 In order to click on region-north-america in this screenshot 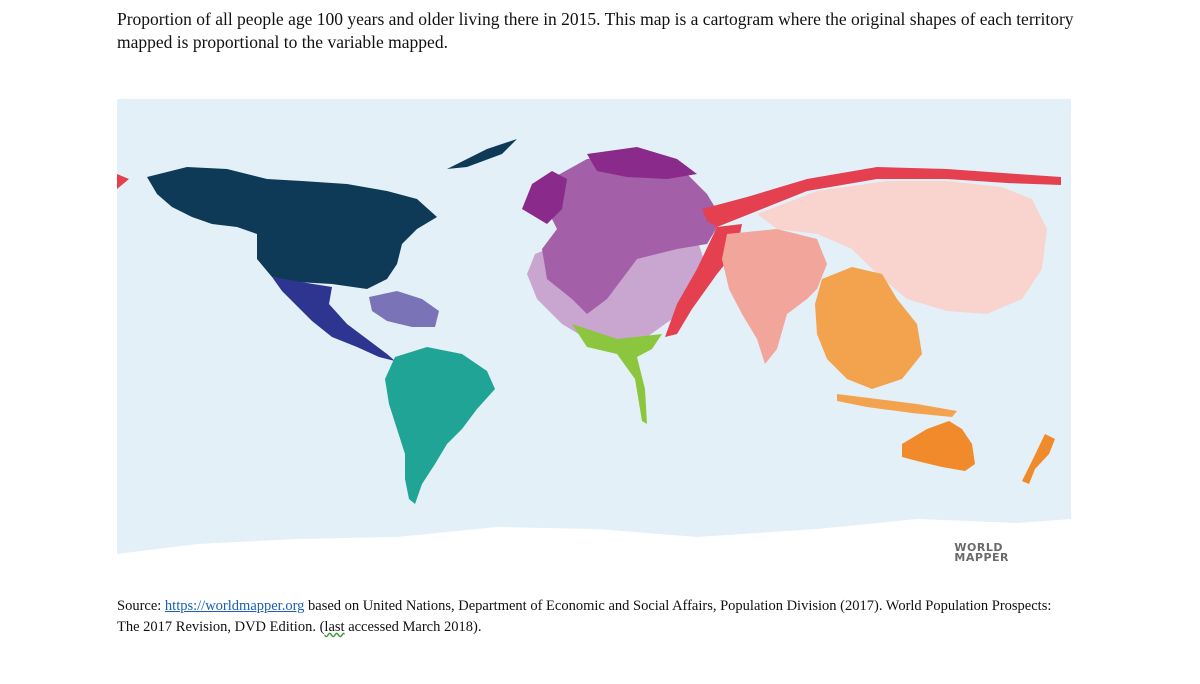, I will do `click(292, 228)`.